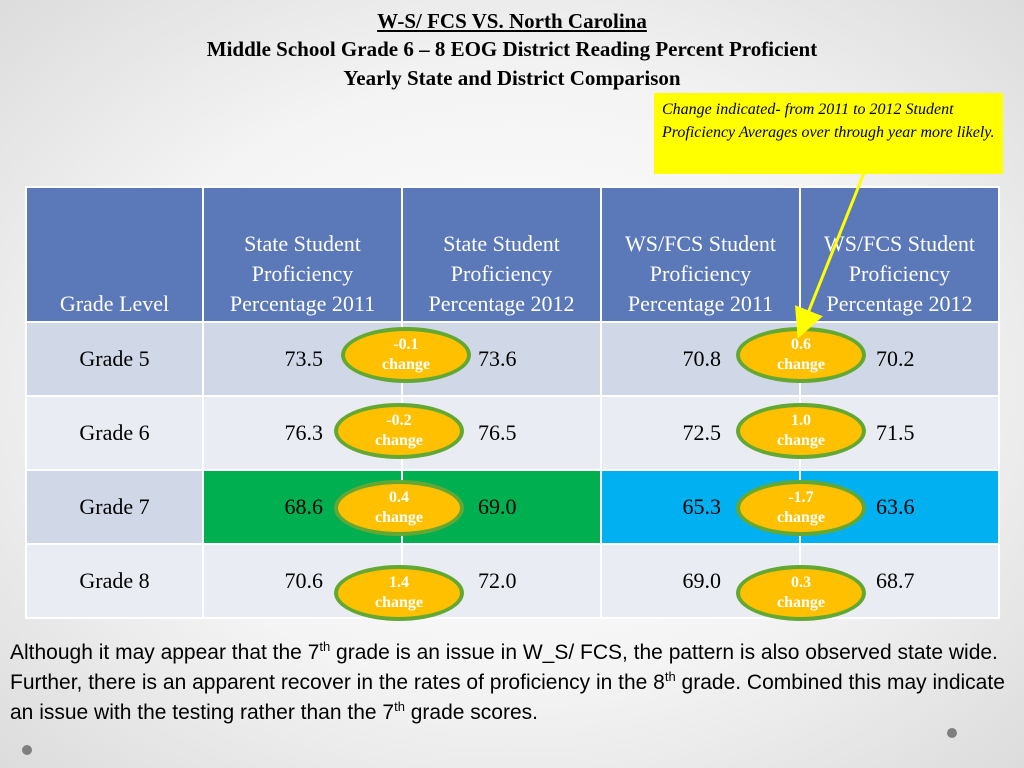 This screenshot has height=768, width=1024. What do you see at coordinates (801, 582) in the screenshot?
I see `change-value: 0.3` at bounding box center [801, 582].